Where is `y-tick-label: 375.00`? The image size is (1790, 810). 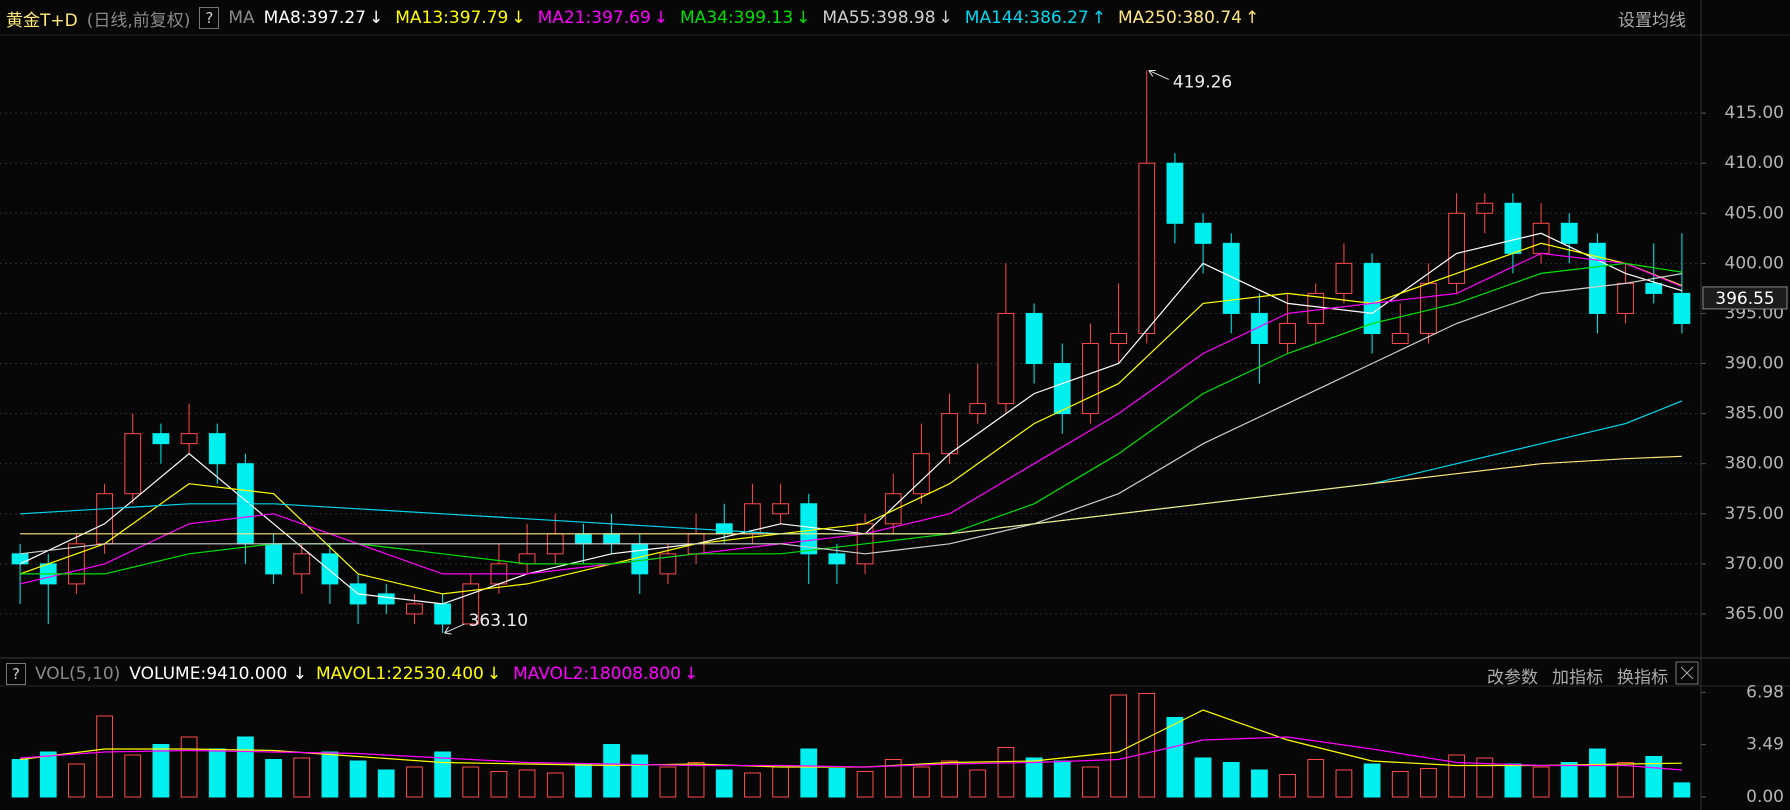
y-tick-label: 375.00 is located at coordinates (1754, 514).